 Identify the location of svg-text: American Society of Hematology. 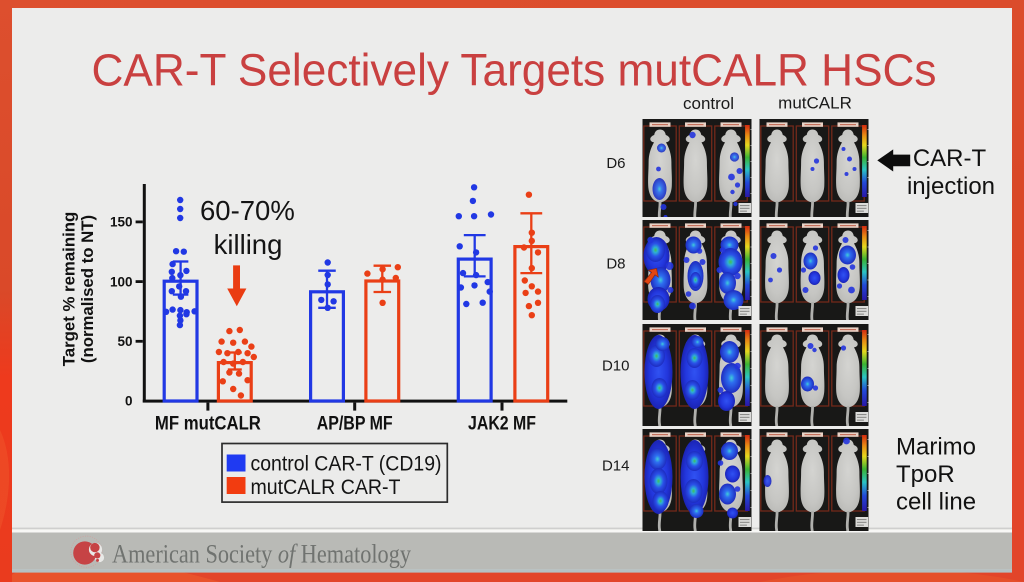
(261, 554).